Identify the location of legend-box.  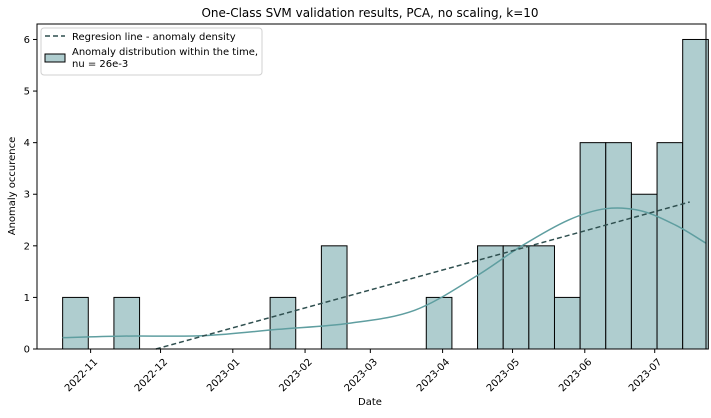
(151, 51).